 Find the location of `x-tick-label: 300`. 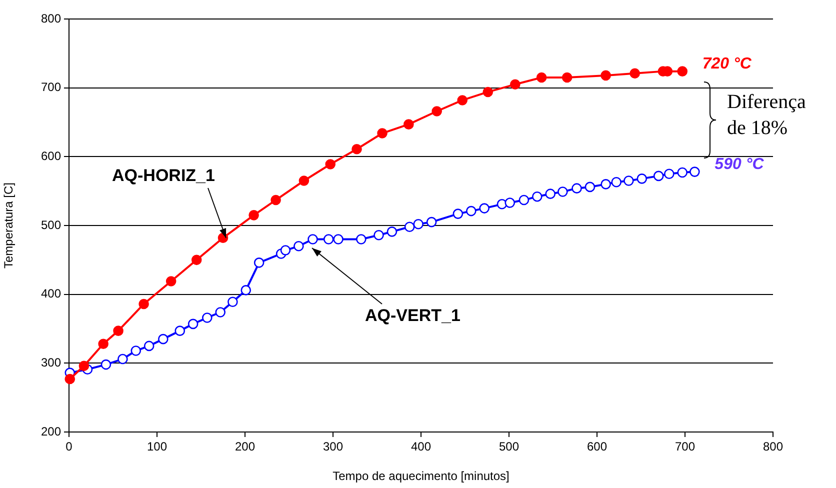

x-tick-label: 300 is located at coordinates (333, 447).